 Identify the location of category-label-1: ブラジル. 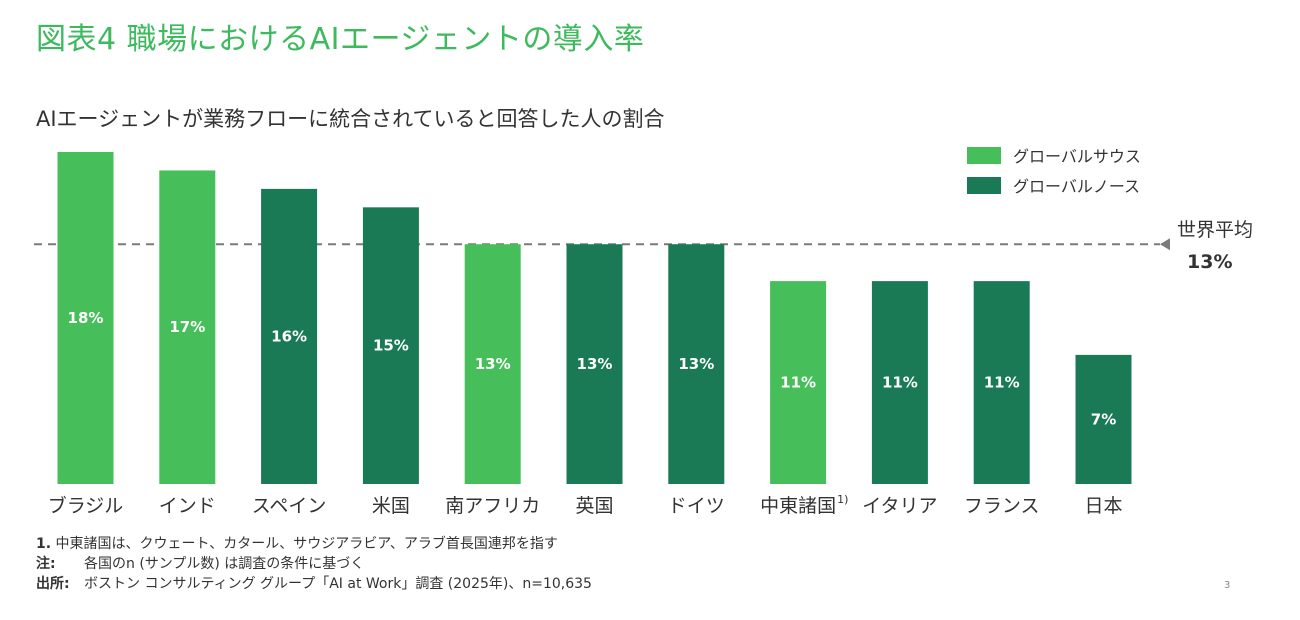
(86, 505).